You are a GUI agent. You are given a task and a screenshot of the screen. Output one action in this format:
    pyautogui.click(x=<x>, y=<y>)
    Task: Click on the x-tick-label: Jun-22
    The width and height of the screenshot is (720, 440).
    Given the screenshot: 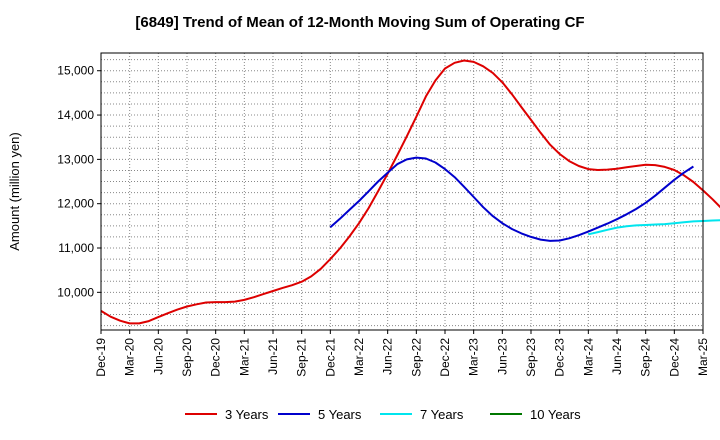 What is the action you would take?
    pyautogui.click(x=388, y=356)
    